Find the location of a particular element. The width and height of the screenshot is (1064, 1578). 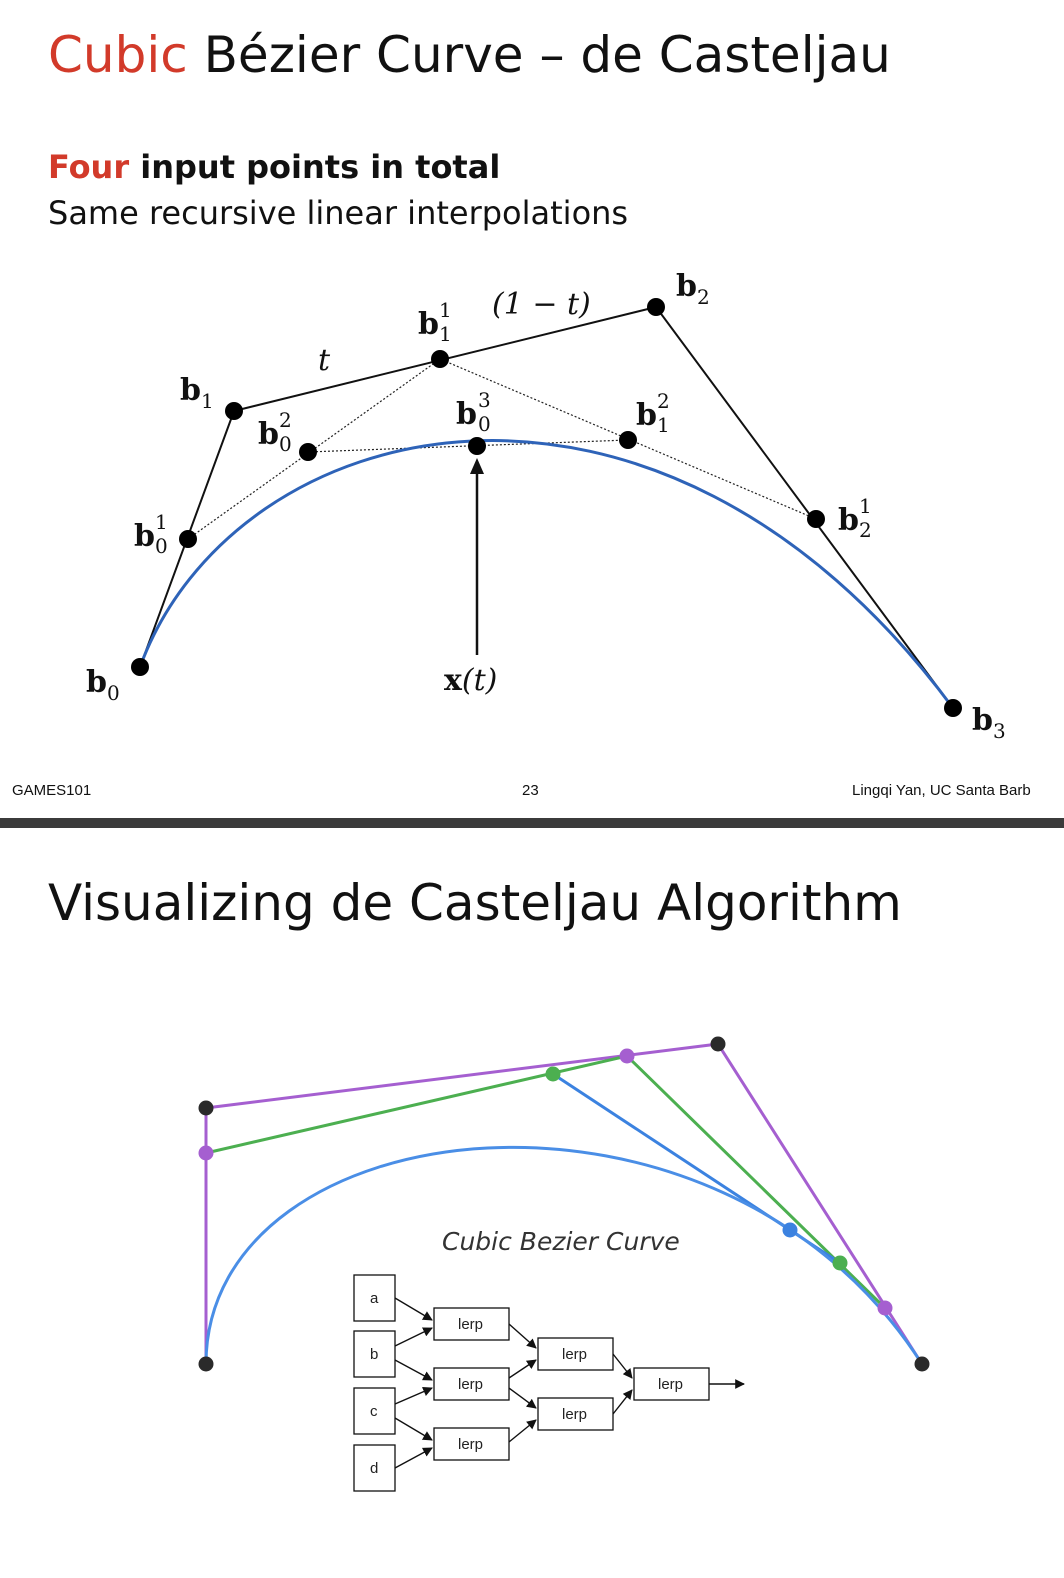

input-box-a is located at coordinates (374, 1298).